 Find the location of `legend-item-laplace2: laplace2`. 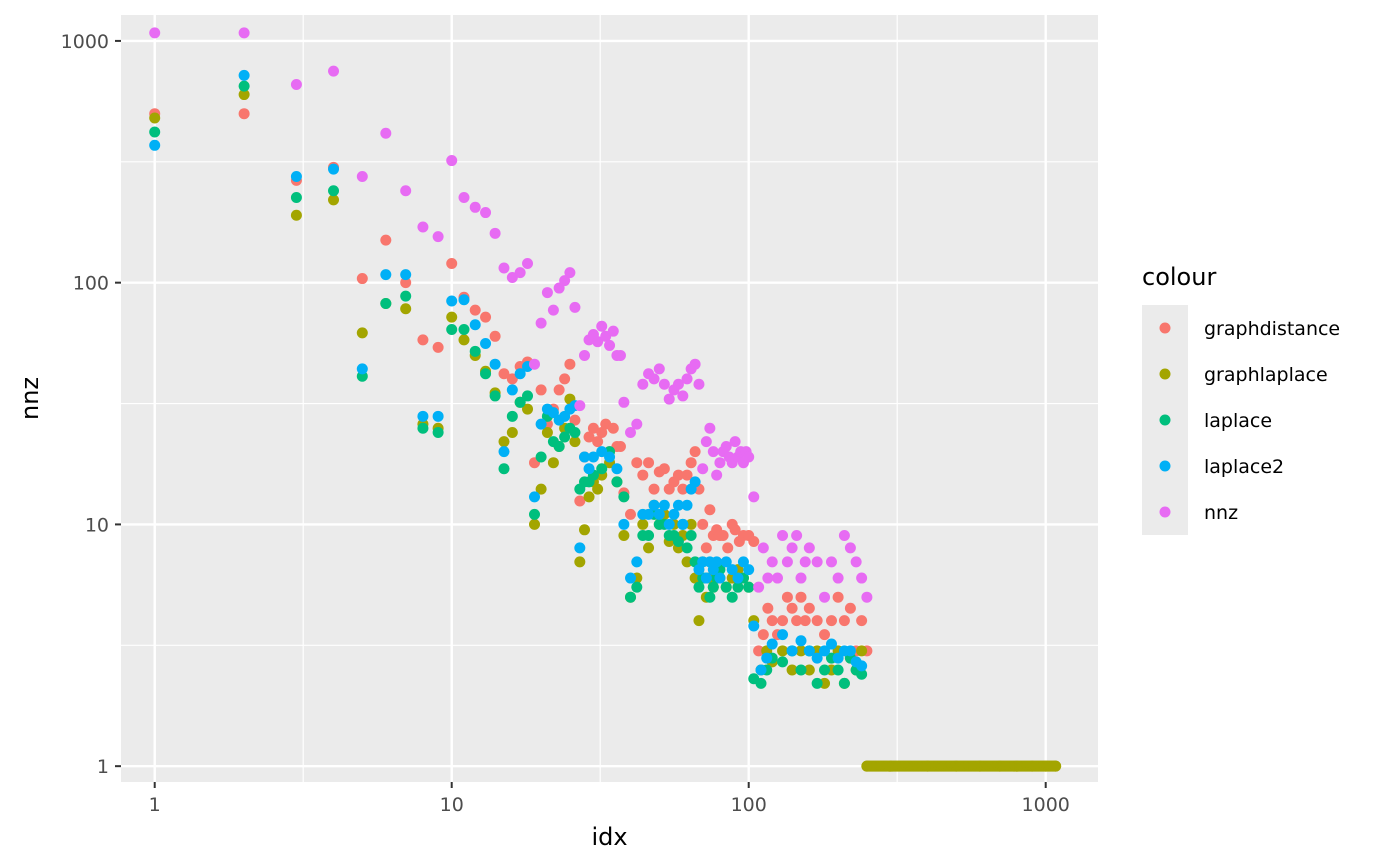

legend-item-laplace2: laplace2 is located at coordinates (1221, 467).